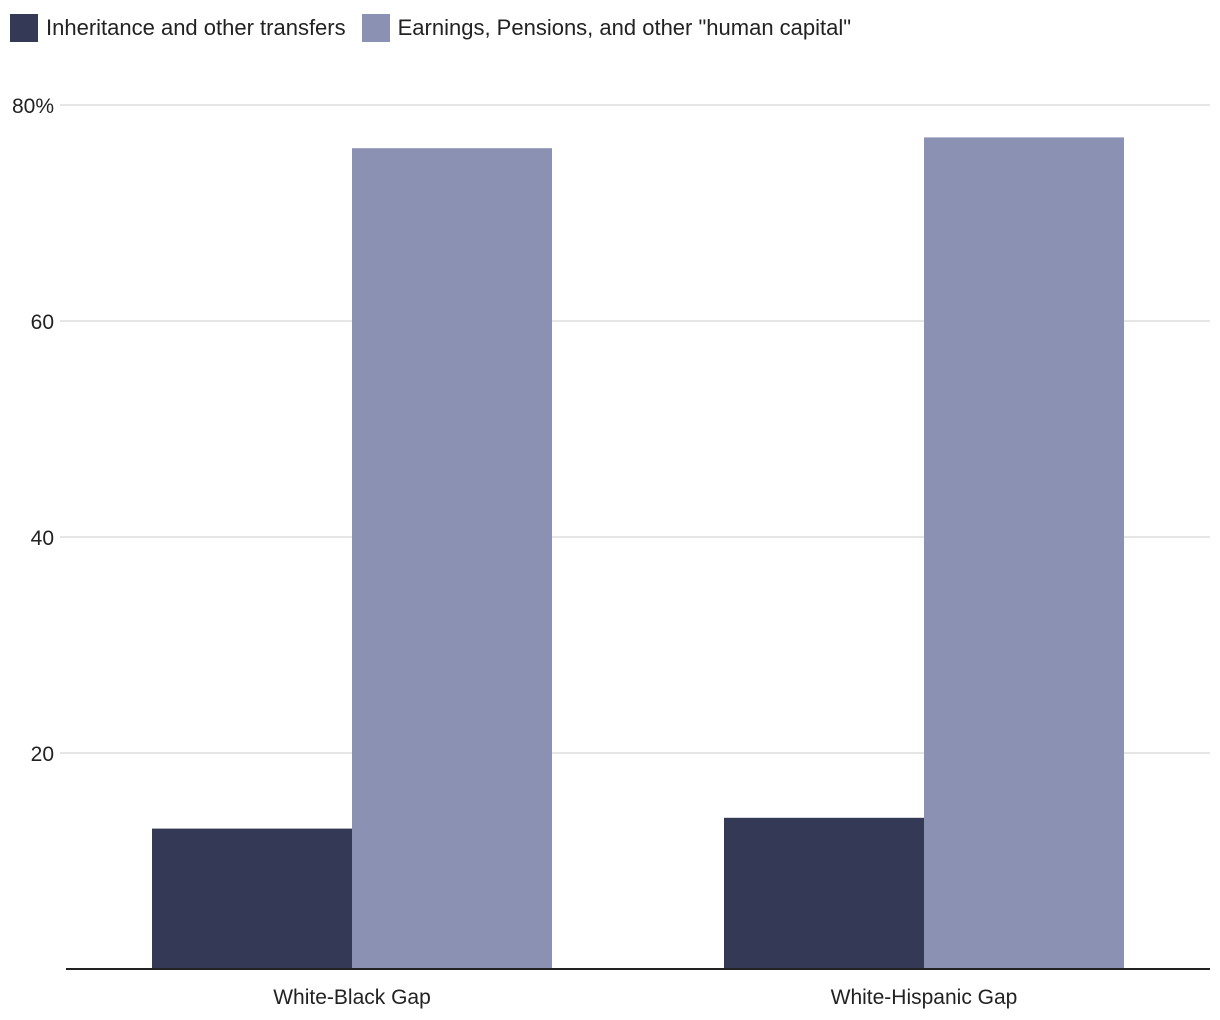  Describe the element at coordinates (42, 538) in the screenshot. I see `y-tick-label: 40` at that location.